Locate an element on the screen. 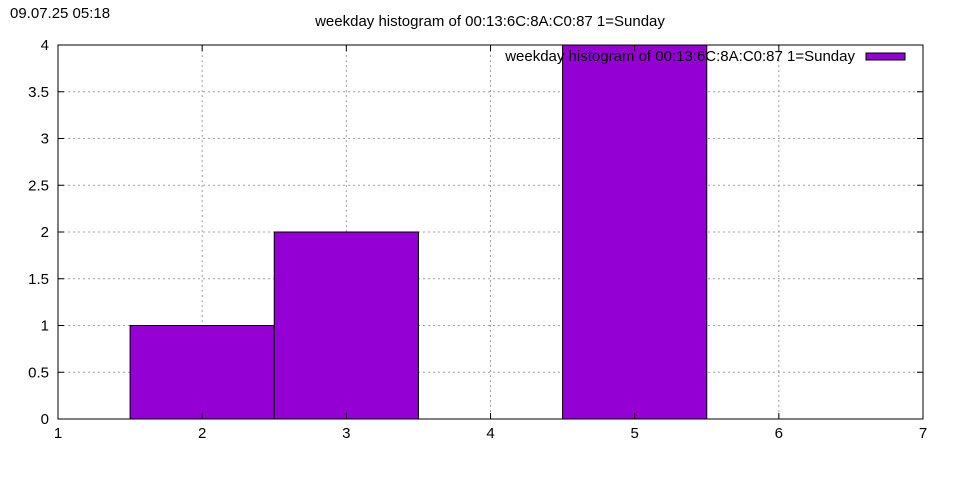  y-tick-label: 0.5 is located at coordinates (38, 372).